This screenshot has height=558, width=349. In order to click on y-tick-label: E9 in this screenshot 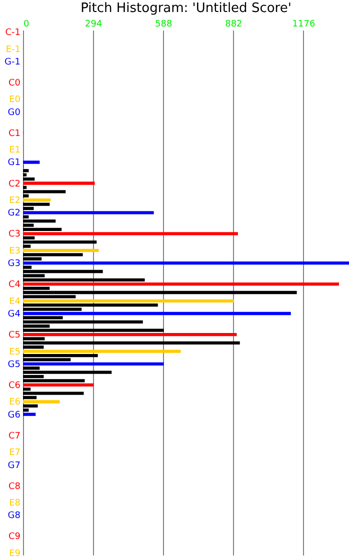, I will do `click(15, 553)`.